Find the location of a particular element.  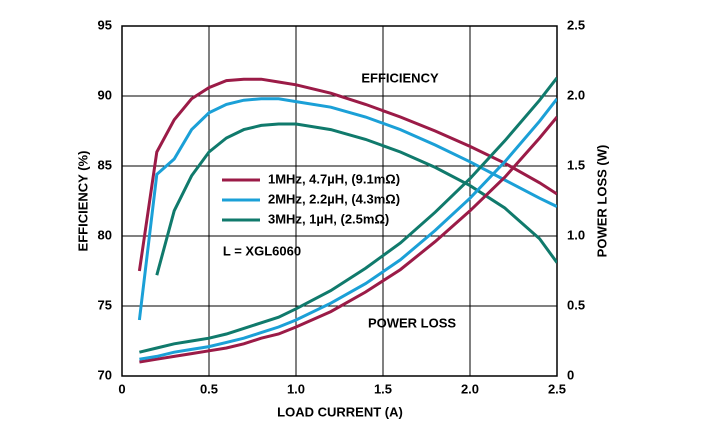

y-tick-label: 90 is located at coordinates (105, 94).